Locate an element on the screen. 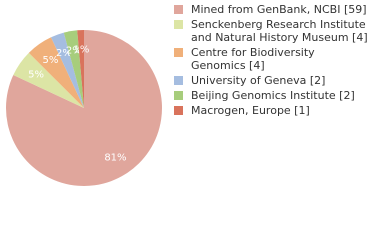  legend-item: Centre for Biodiversity Genomics [4] is located at coordinates (271, 59).